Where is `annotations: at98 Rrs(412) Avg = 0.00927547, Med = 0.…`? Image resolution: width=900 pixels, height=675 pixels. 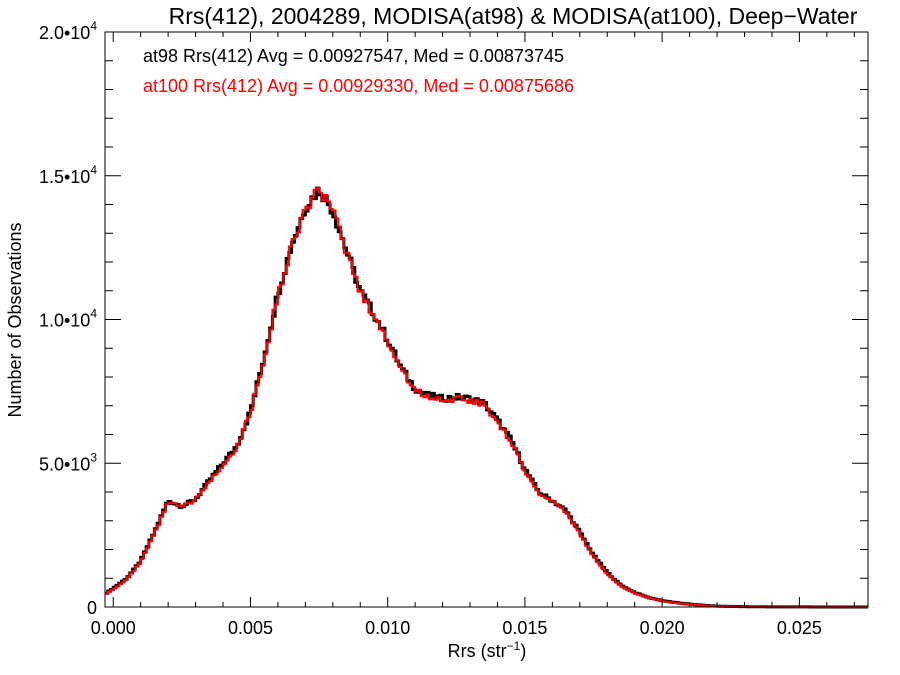
annotations: at98 Rrs(412) Avg = 0.00927547, Med = 0.… is located at coordinates (358, 71).